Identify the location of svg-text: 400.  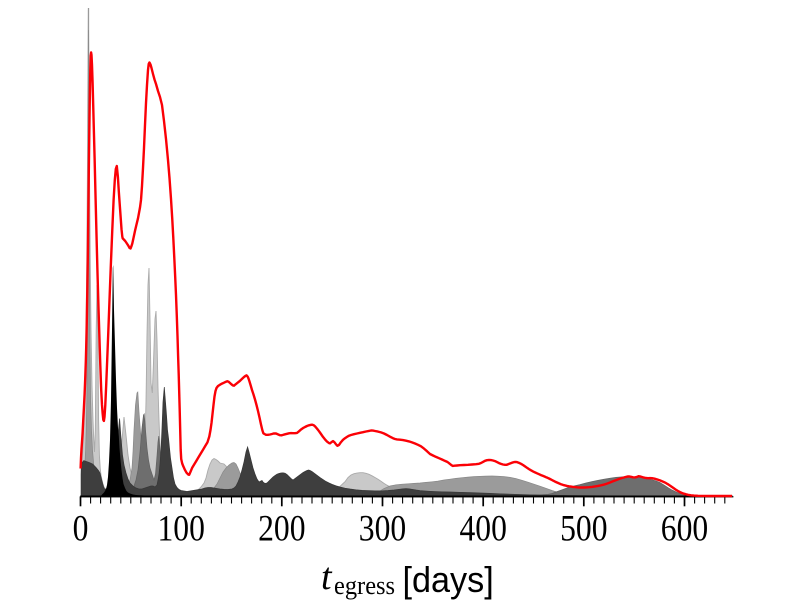
(482, 528).